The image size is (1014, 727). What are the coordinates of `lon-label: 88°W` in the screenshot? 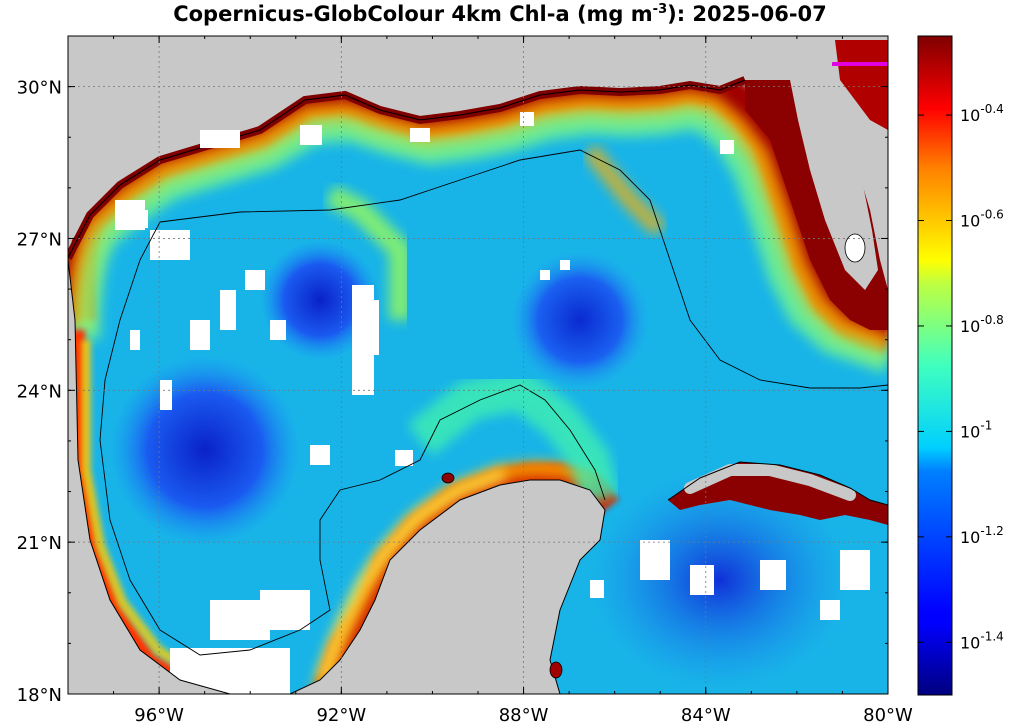 It's located at (524, 715).